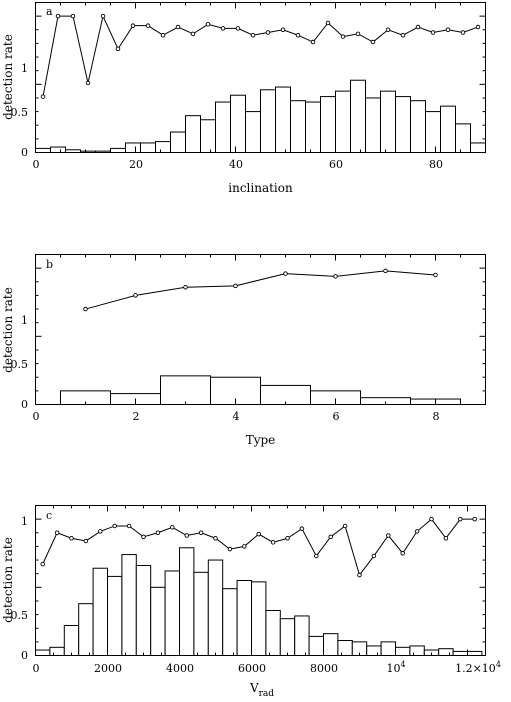 Image resolution: width=511 pixels, height=702 pixels. What do you see at coordinates (8, 77) in the screenshot?
I see `panel-a-y-axis-label: detection rate` at bounding box center [8, 77].